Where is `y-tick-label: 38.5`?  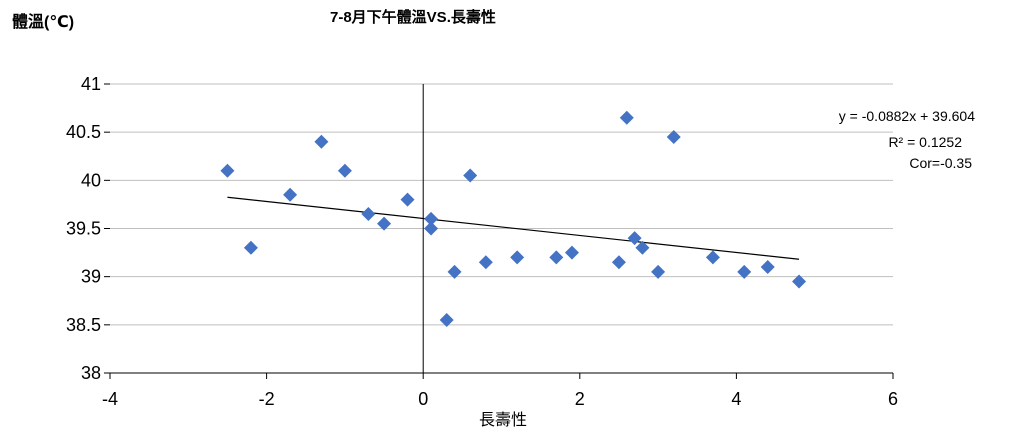
y-tick-label: 38.5 is located at coordinates (83, 325).